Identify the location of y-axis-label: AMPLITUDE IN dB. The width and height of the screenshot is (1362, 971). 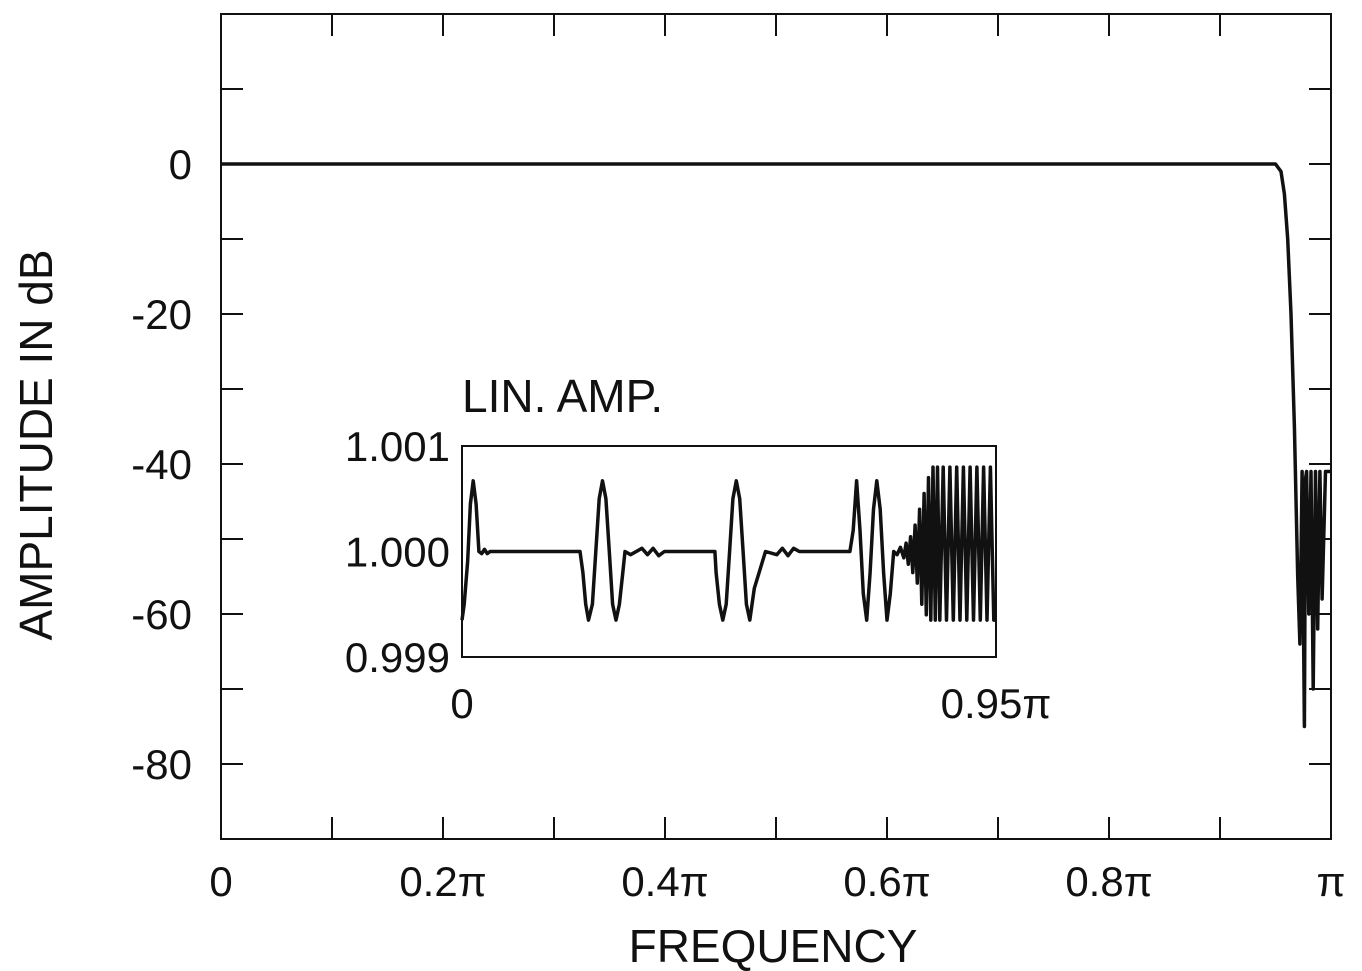
(36, 444).